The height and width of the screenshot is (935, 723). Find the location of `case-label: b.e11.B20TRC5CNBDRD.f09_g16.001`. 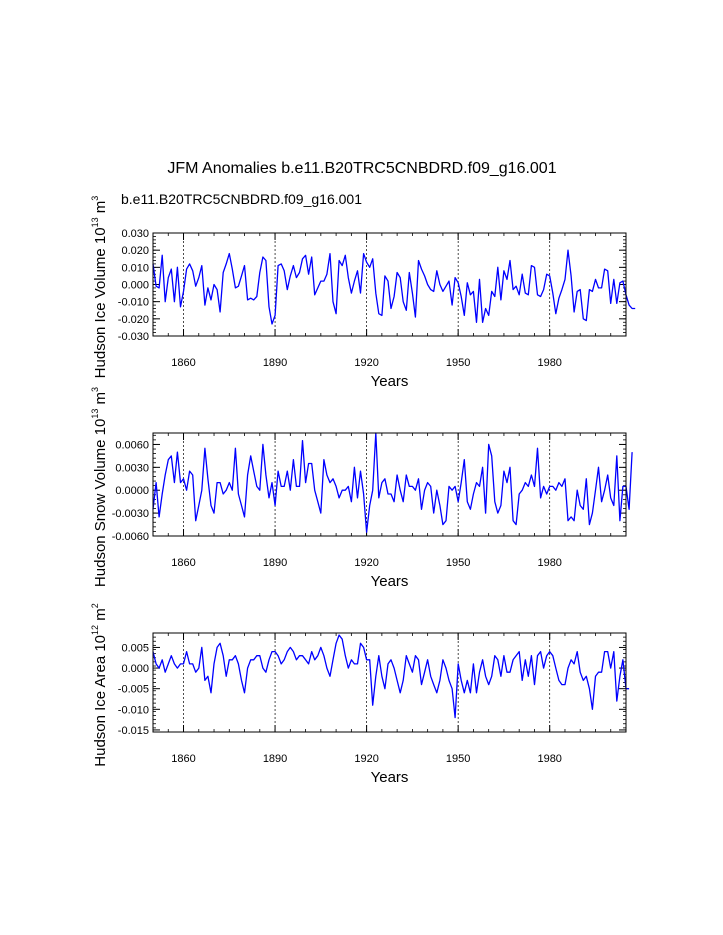

case-label: b.e11.B20TRC5CNBDRD.f09_g16.001 is located at coordinates (241, 199).